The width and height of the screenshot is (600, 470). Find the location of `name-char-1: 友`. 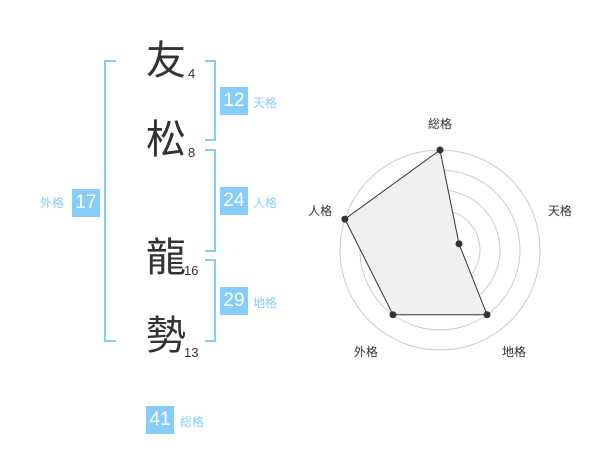

name-char-1: 友 is located at coordinates (166, 61).